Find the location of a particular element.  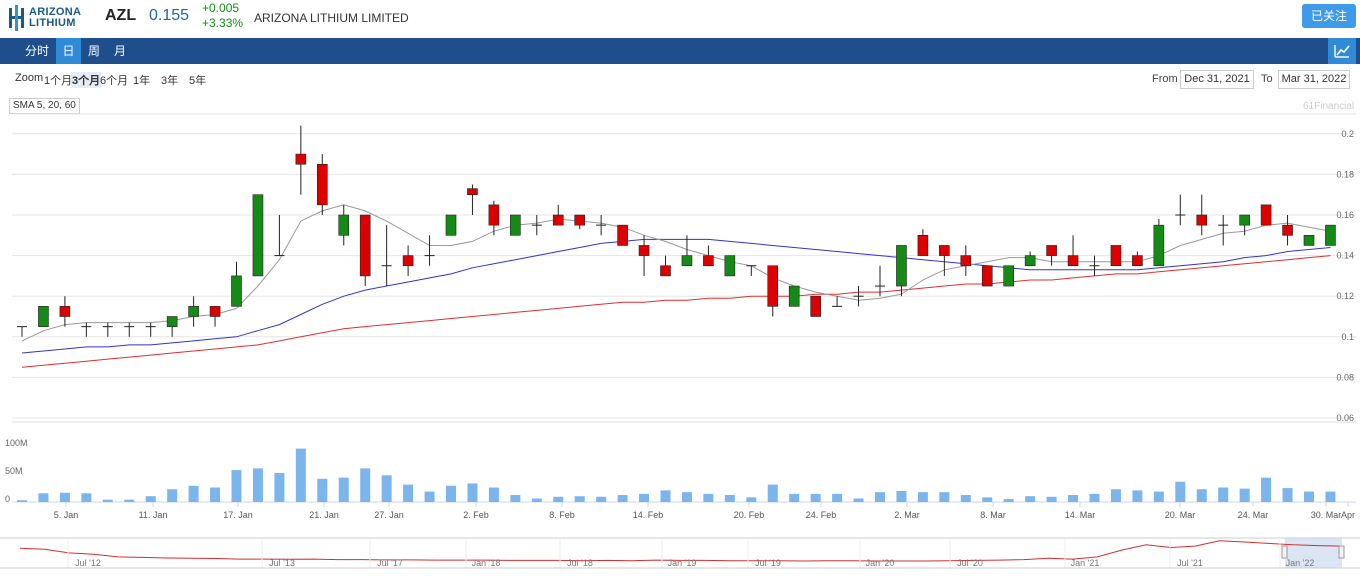

period-nav: 分时 日 周 月 is located at coordinates (680, 51).